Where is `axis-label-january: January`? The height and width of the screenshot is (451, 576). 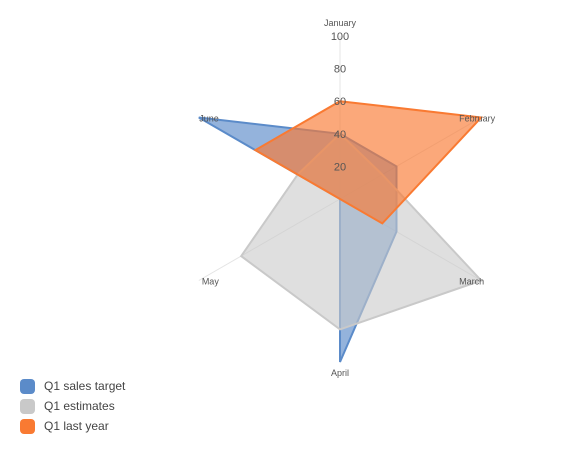 axis-label-january: January is located at coordinates (340, 23).